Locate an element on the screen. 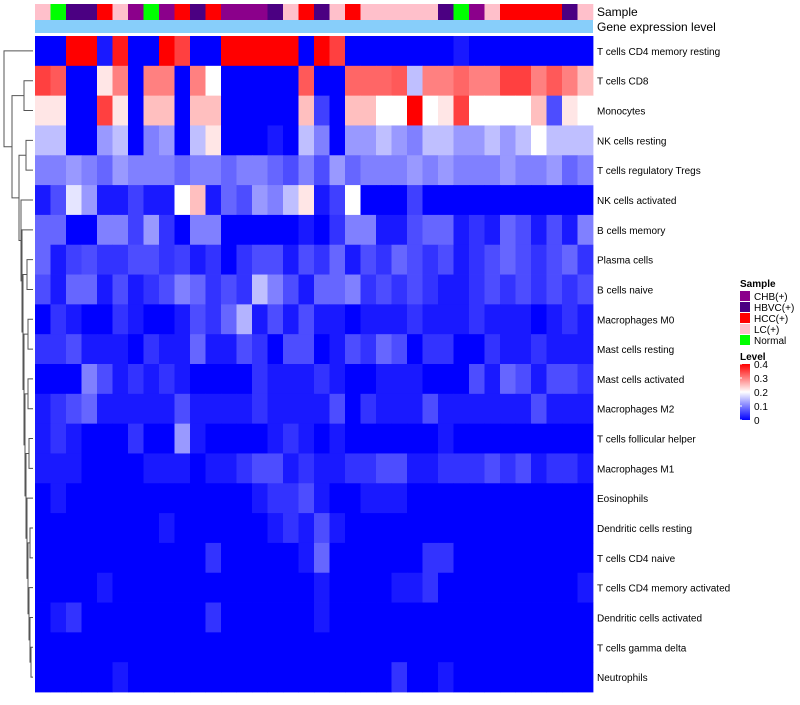  sample-annotation-track is located at coordinates (314, 12).